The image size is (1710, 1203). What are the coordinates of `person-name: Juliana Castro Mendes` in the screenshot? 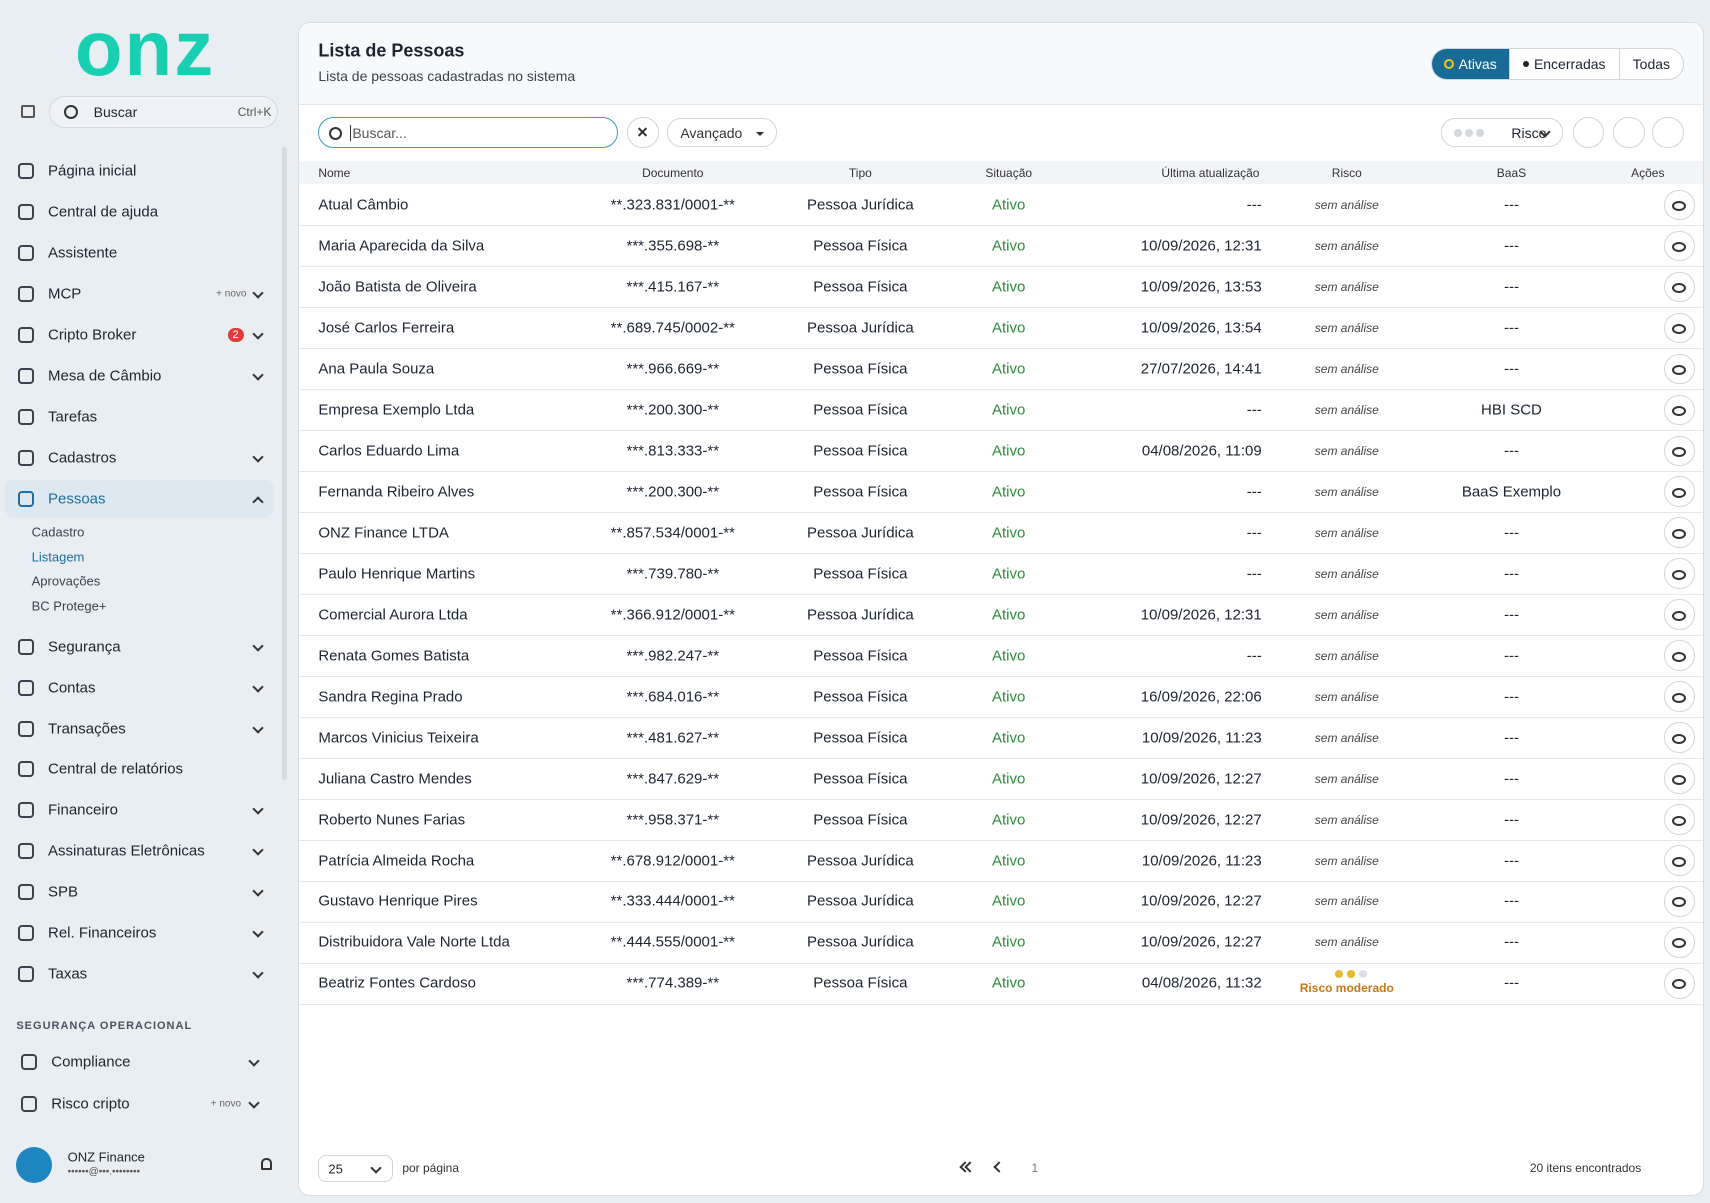 It's located at (395, 779).